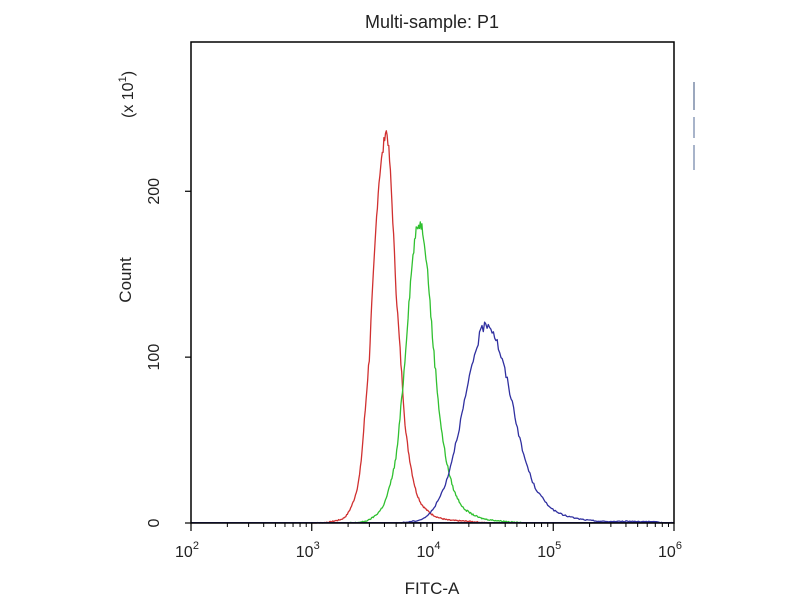 Image resolution: width=800 pixels, height=600 pixels. Describe the element at coordinates (432, 22) in the screenshot. I see `chart-title: Multi-sample: P1` at that location.